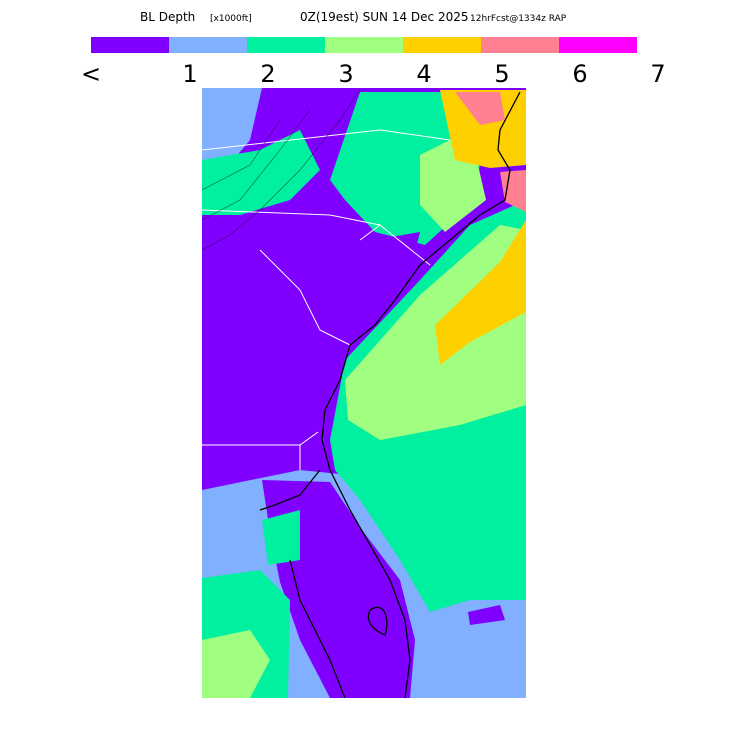 This screenshot has width=729, height=729. I want to click on legend-label: 3, so click(345, 74).